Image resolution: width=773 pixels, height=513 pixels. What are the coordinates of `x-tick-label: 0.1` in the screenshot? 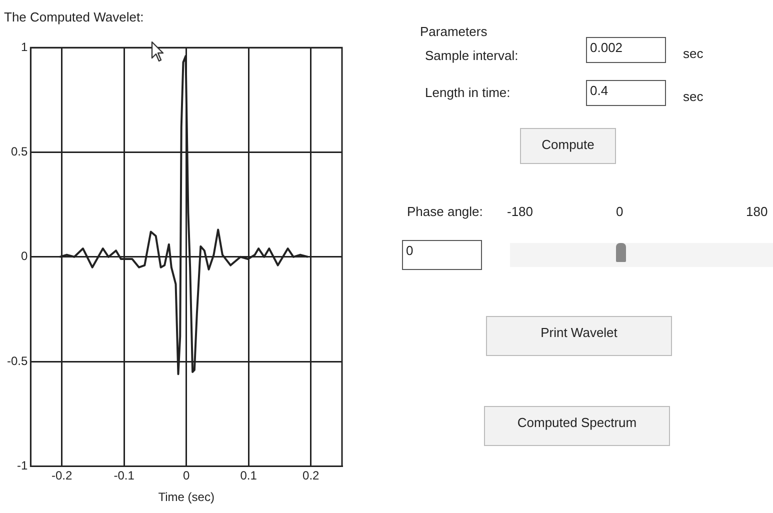 It's located at (249, 475).